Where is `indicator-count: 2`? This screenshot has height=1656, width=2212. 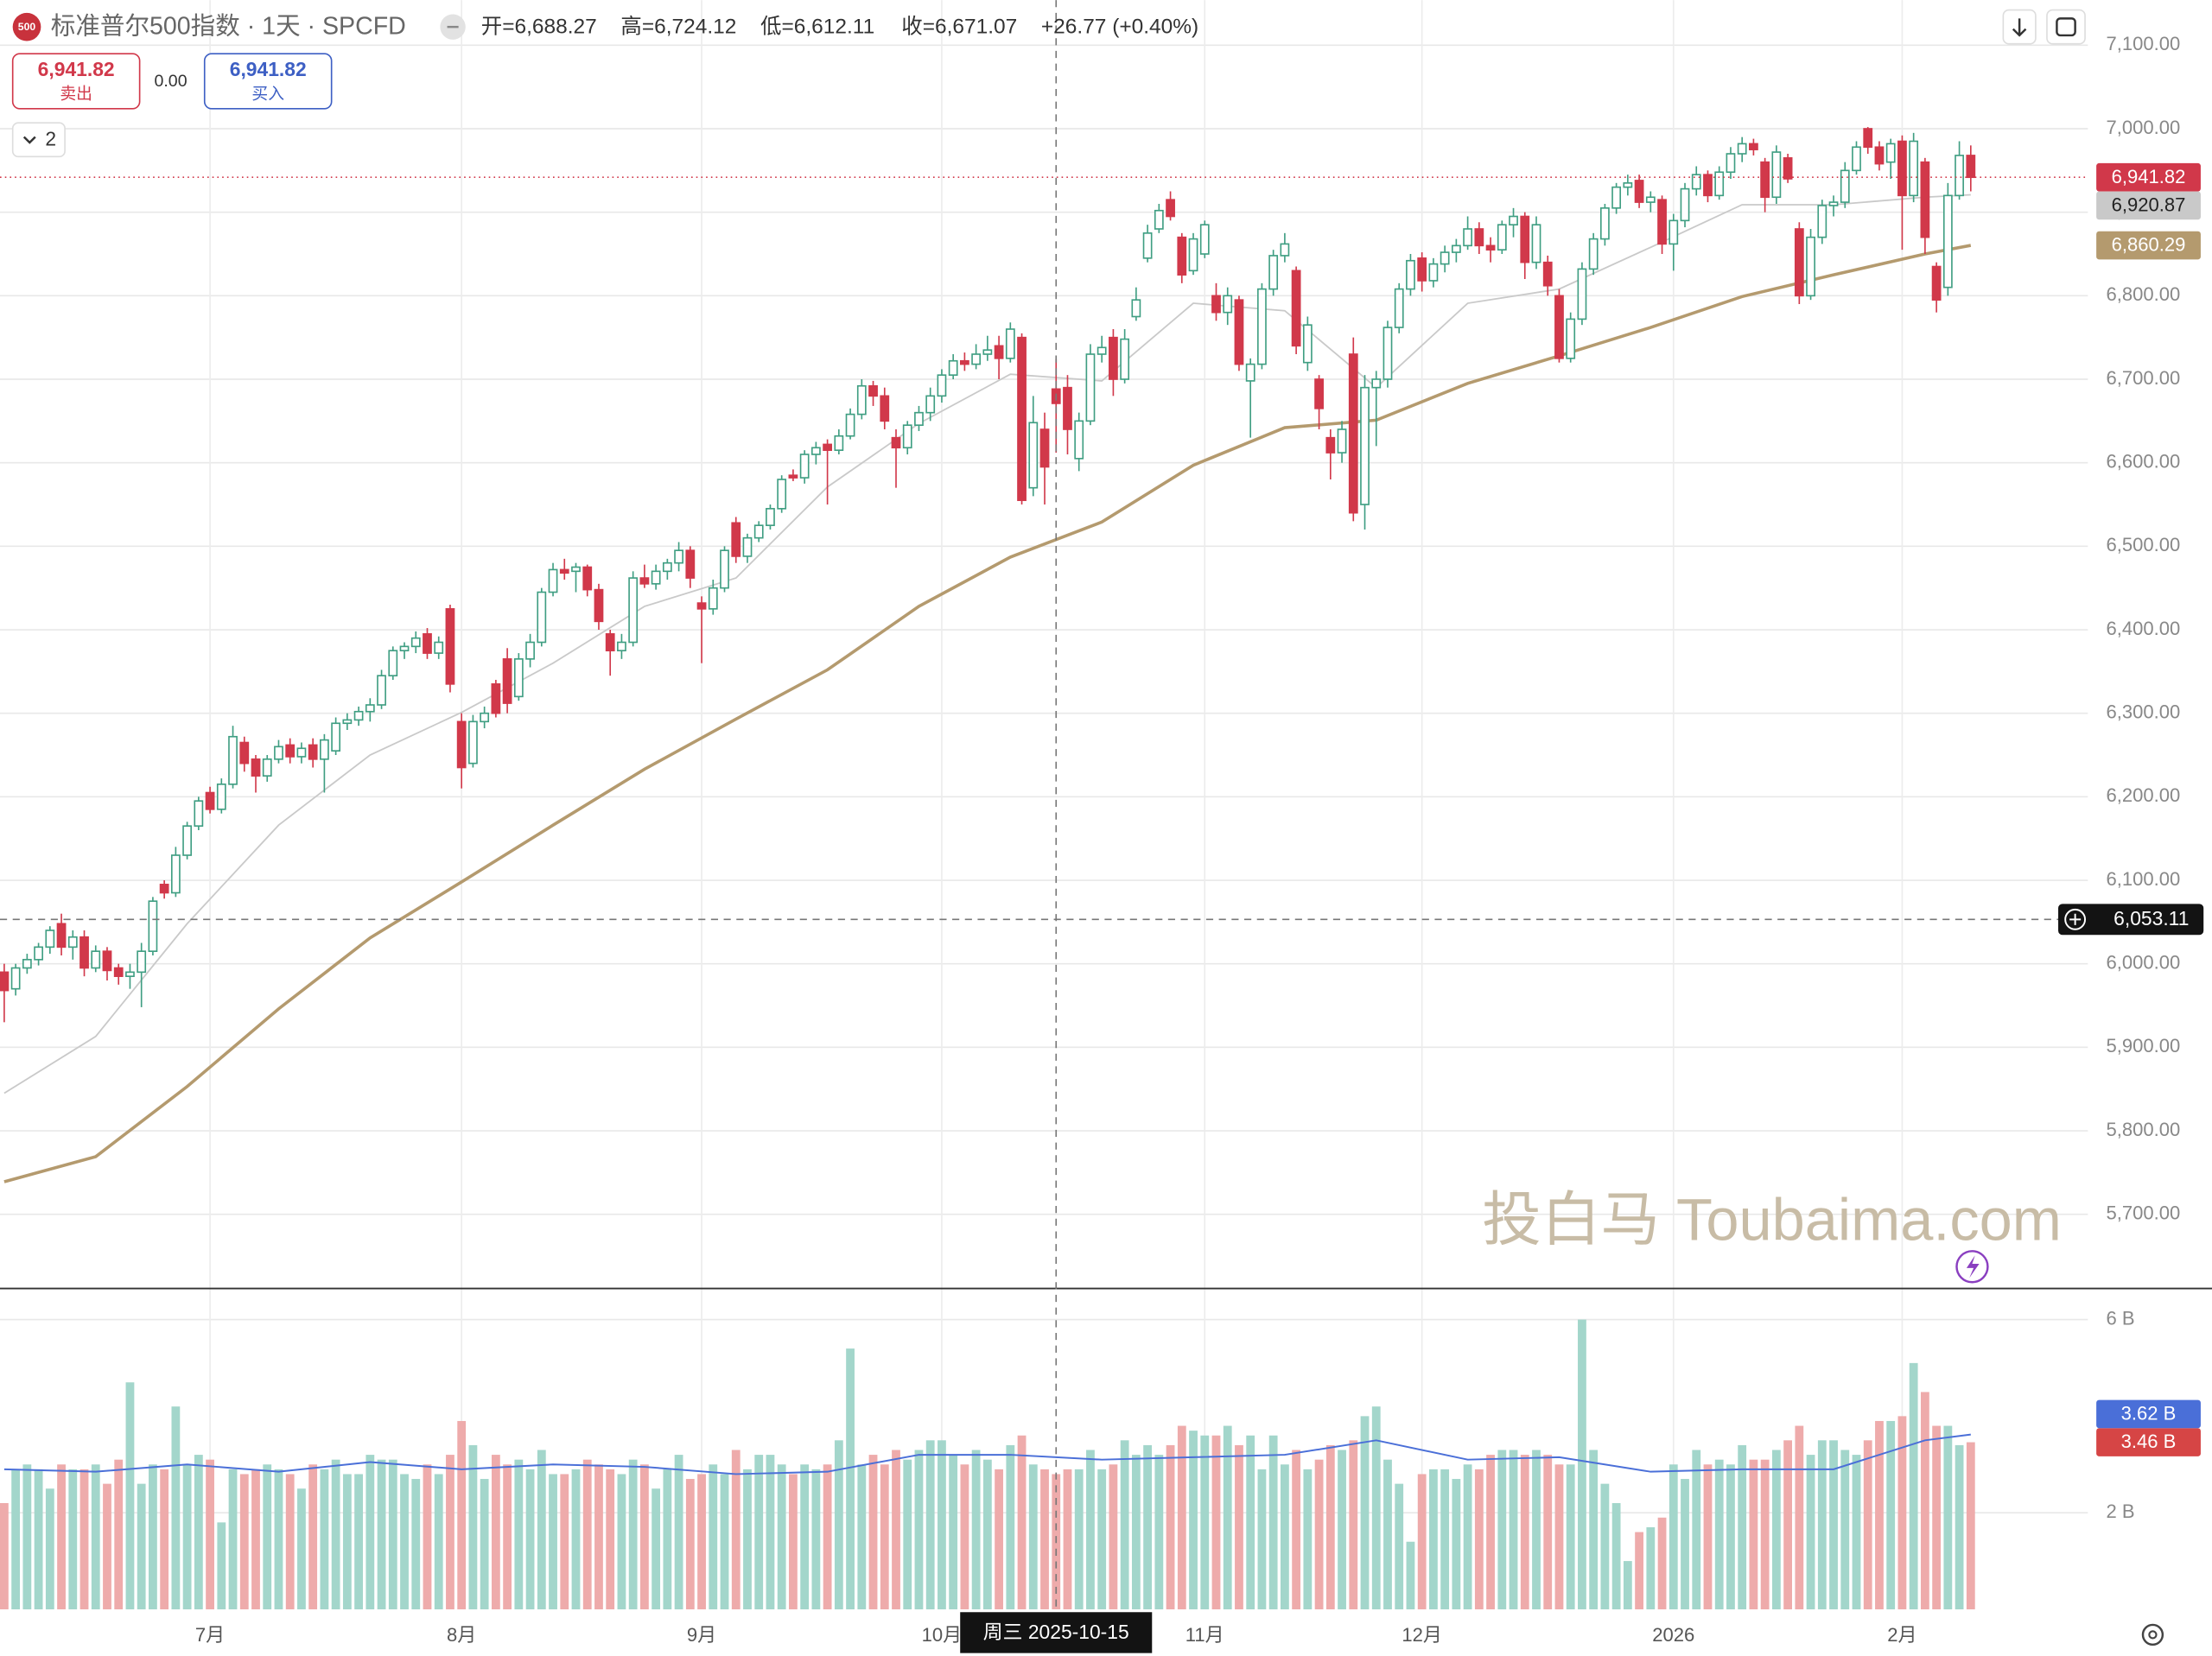 indicator-count: 2 is located at coordinates (50, 139).